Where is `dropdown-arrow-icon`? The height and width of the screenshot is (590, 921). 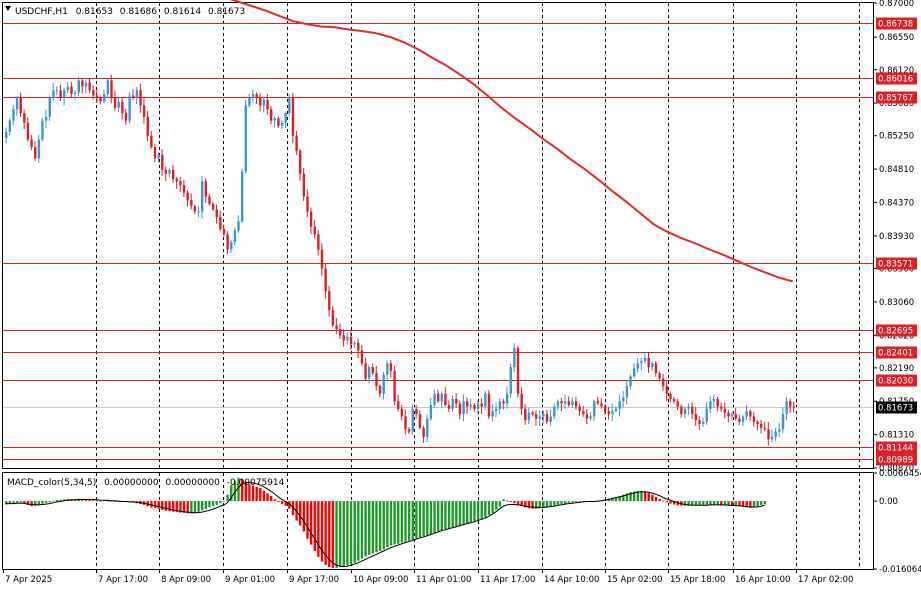
dropdown-arrow-icon is located at coordinates (8, 8).